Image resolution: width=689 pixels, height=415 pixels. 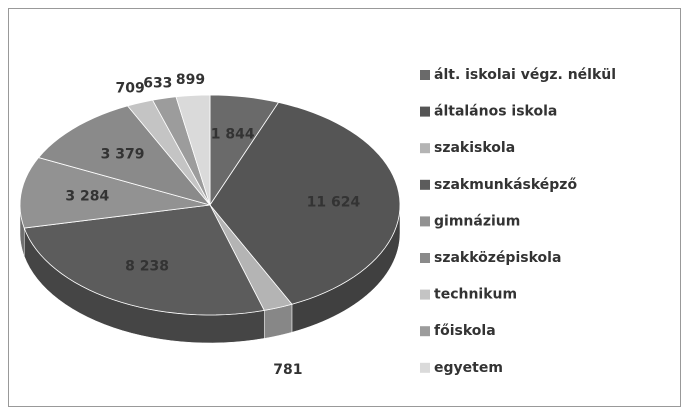 What do you see at coordinates (468, 368) in the screenshot?
I see `legend-label: egyetem` at bounding box center [468, 368].